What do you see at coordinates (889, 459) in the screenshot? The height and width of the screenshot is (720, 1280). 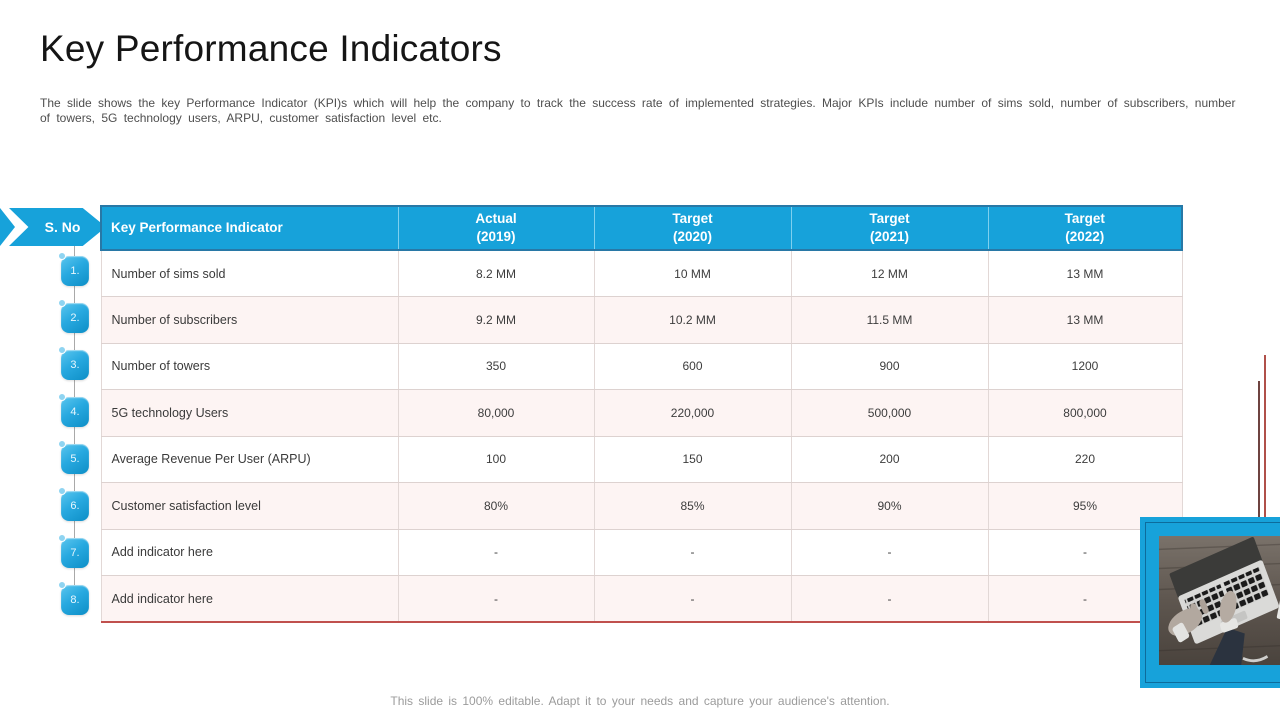 I see `value-cell: 200` at bounding box center [889, 459].